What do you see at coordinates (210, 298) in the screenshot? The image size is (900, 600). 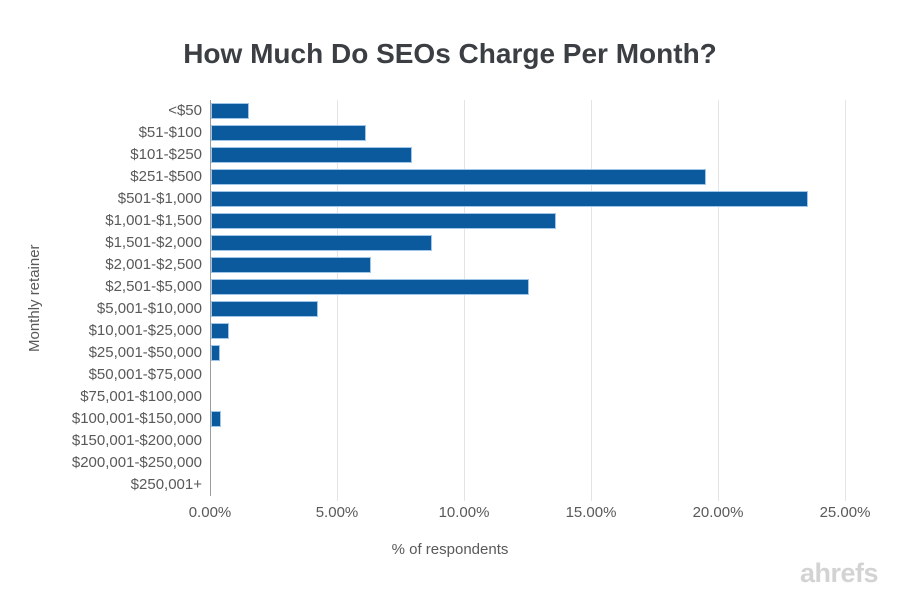 I see `y-axis-line` at bounding box center [210, 298].